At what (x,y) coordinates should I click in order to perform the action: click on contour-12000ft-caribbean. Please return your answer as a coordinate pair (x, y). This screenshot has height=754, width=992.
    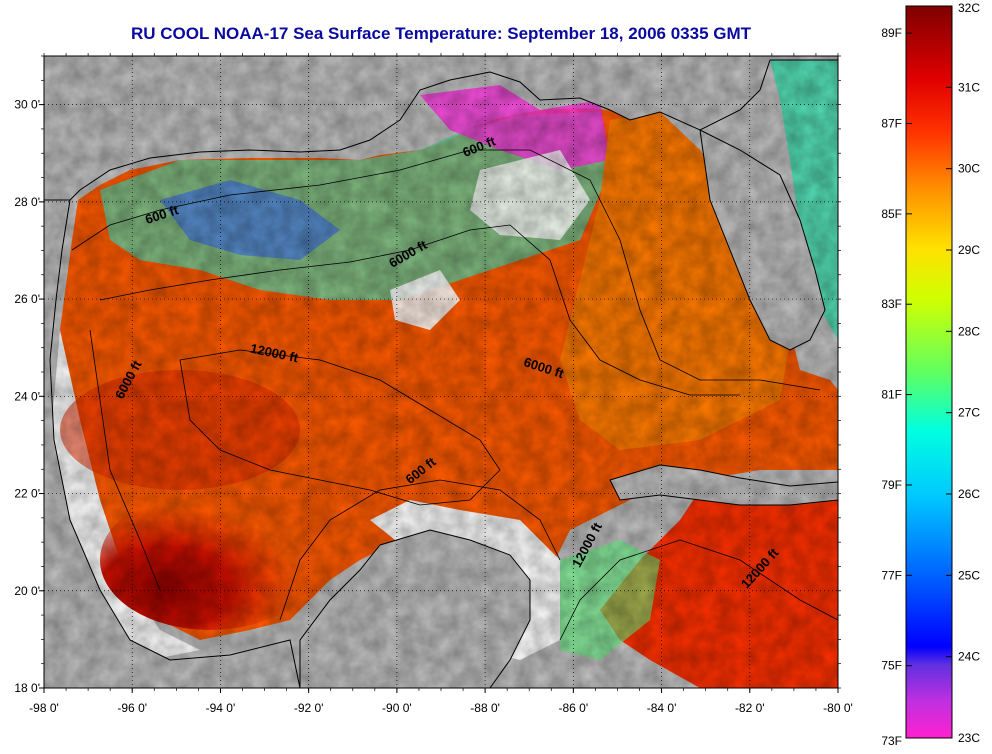
    Looking at the image, I should click on (698, 590).